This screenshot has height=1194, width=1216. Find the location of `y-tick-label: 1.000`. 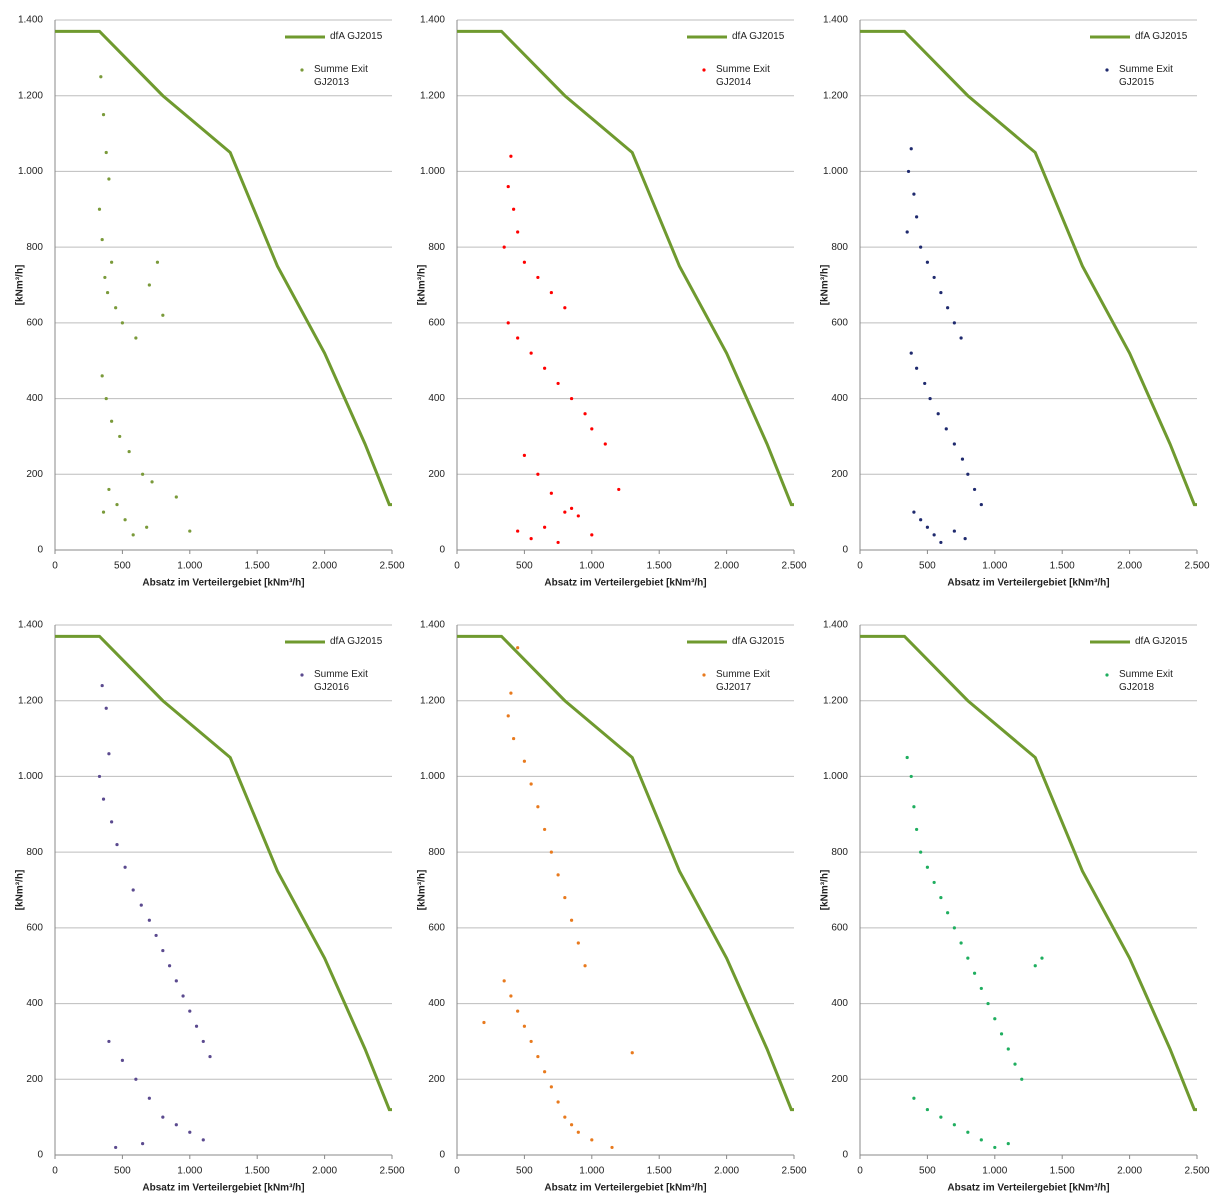

y-tick-label: 1.000 is located at coordinates (30, 776).